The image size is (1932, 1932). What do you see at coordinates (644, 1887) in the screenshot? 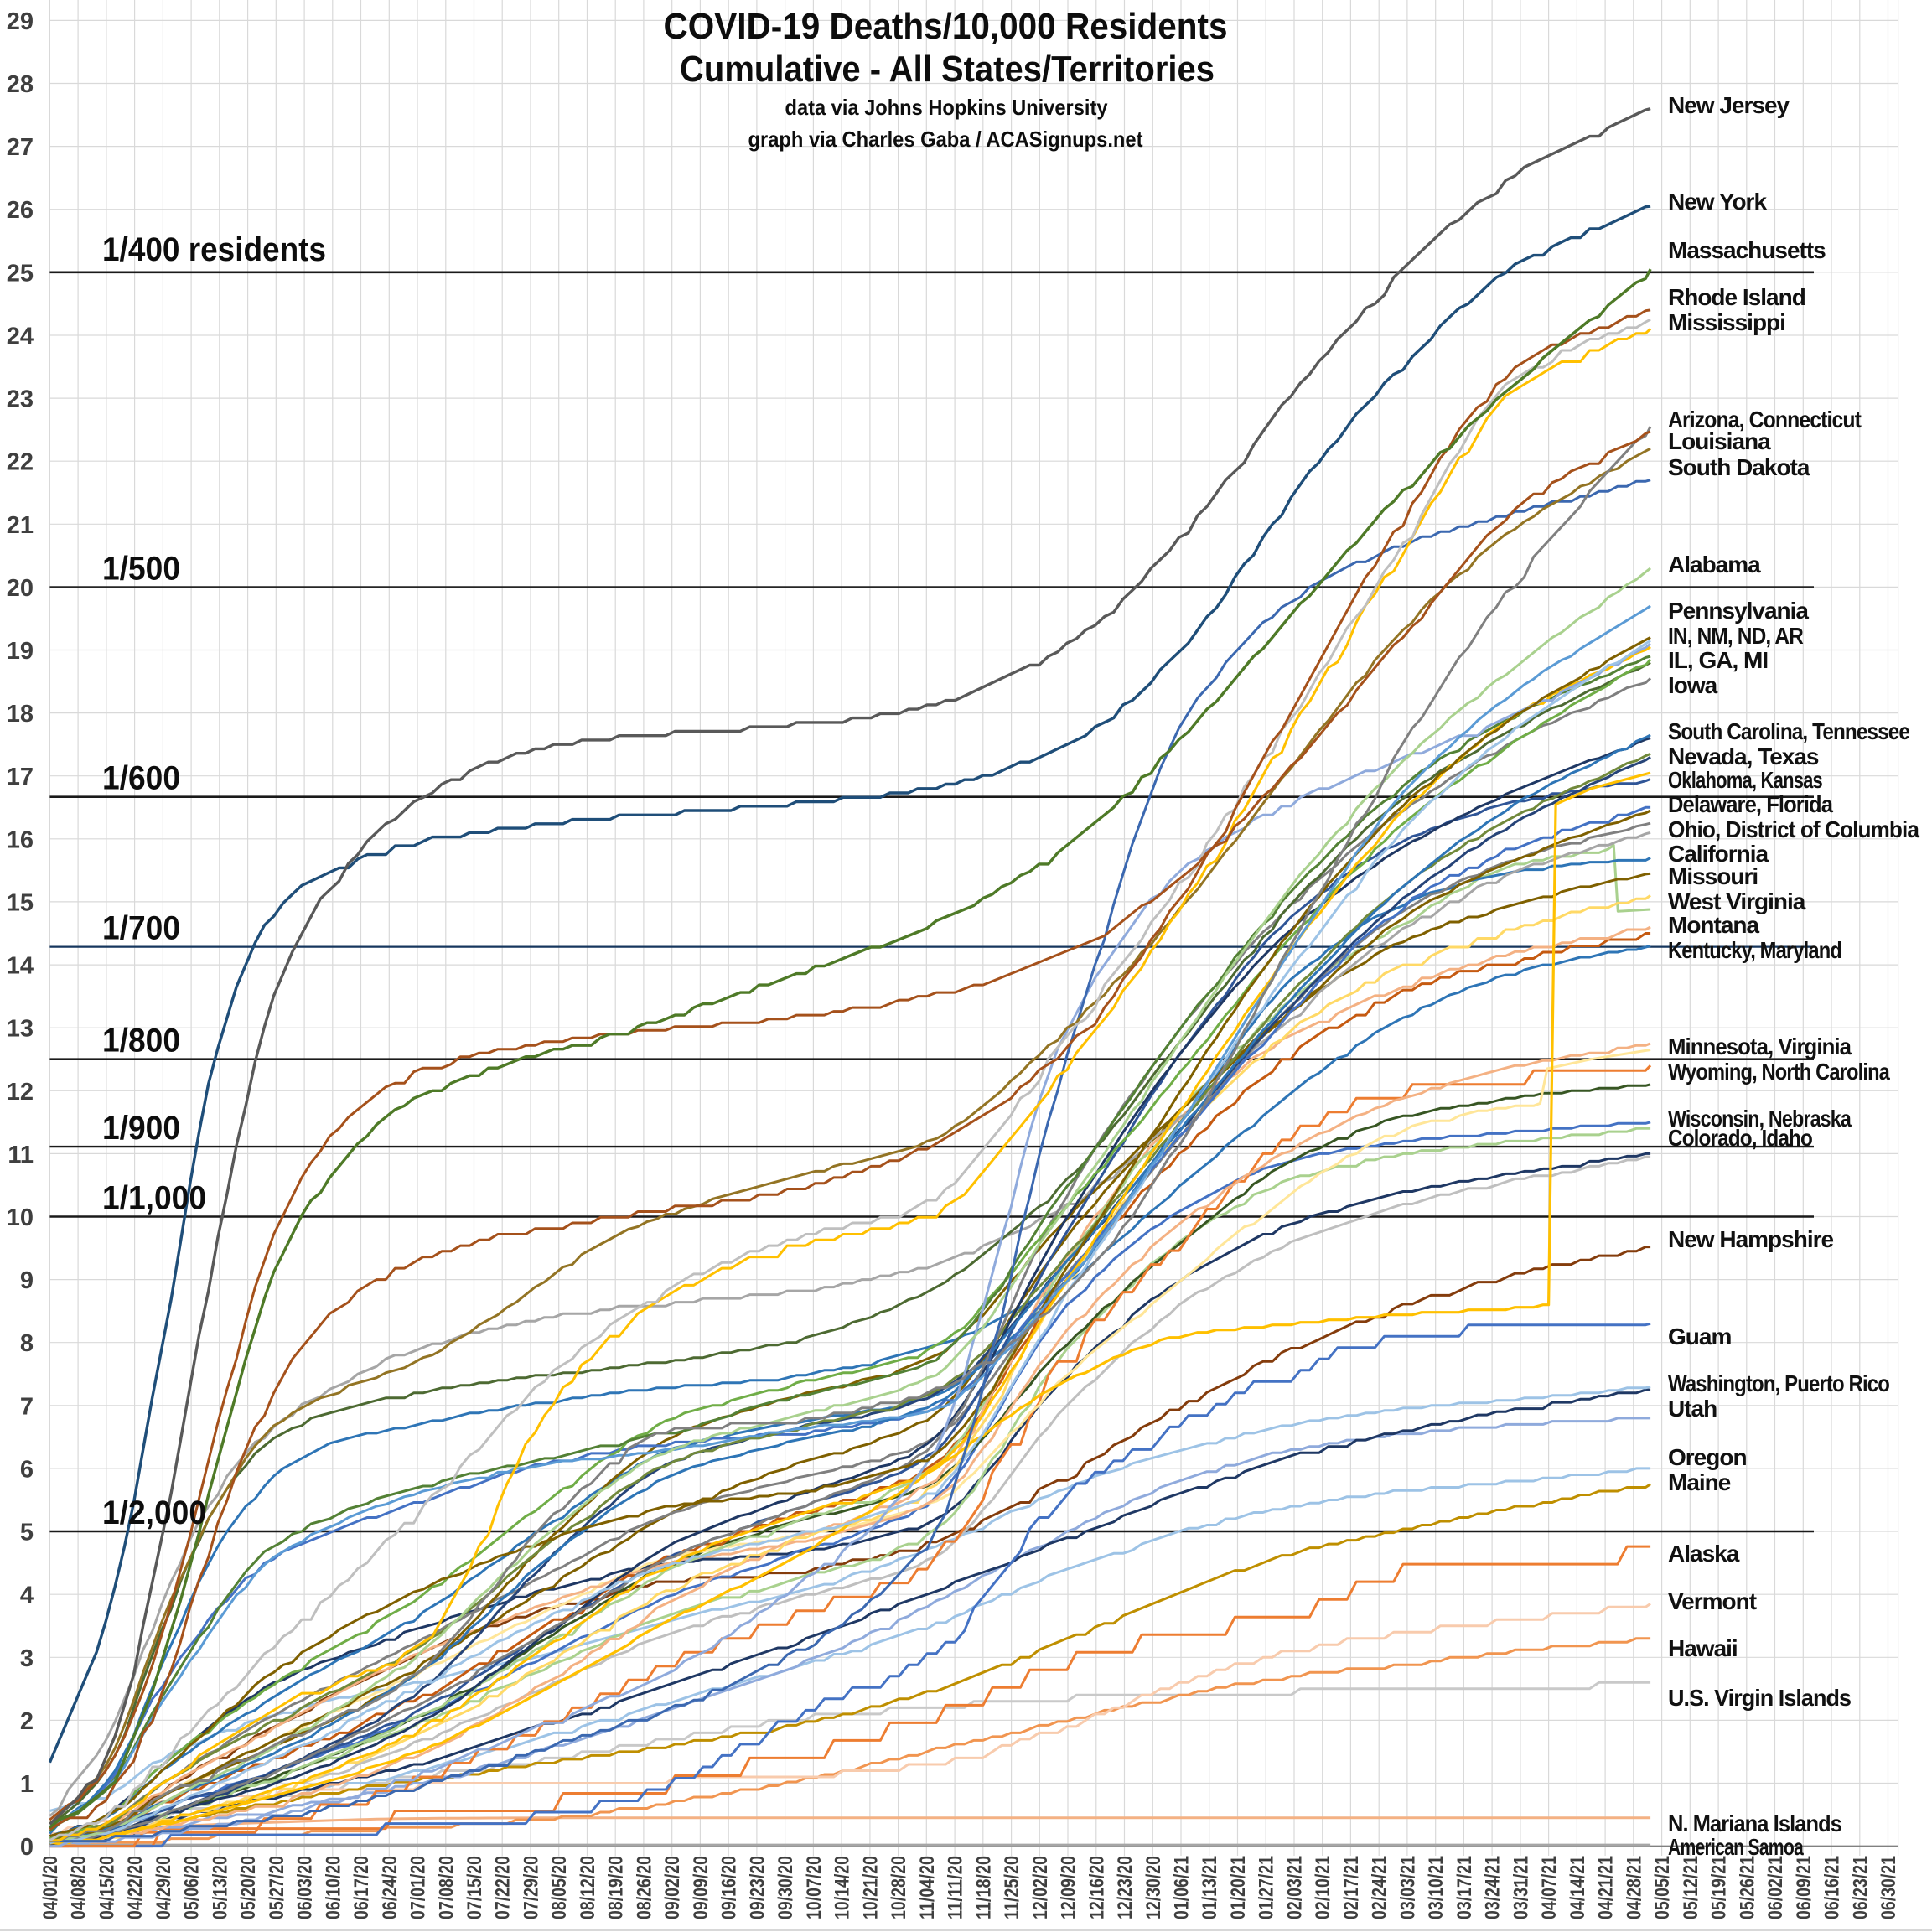
I see `svg-text: 08/26/20` at bounding box center [644, 1887].